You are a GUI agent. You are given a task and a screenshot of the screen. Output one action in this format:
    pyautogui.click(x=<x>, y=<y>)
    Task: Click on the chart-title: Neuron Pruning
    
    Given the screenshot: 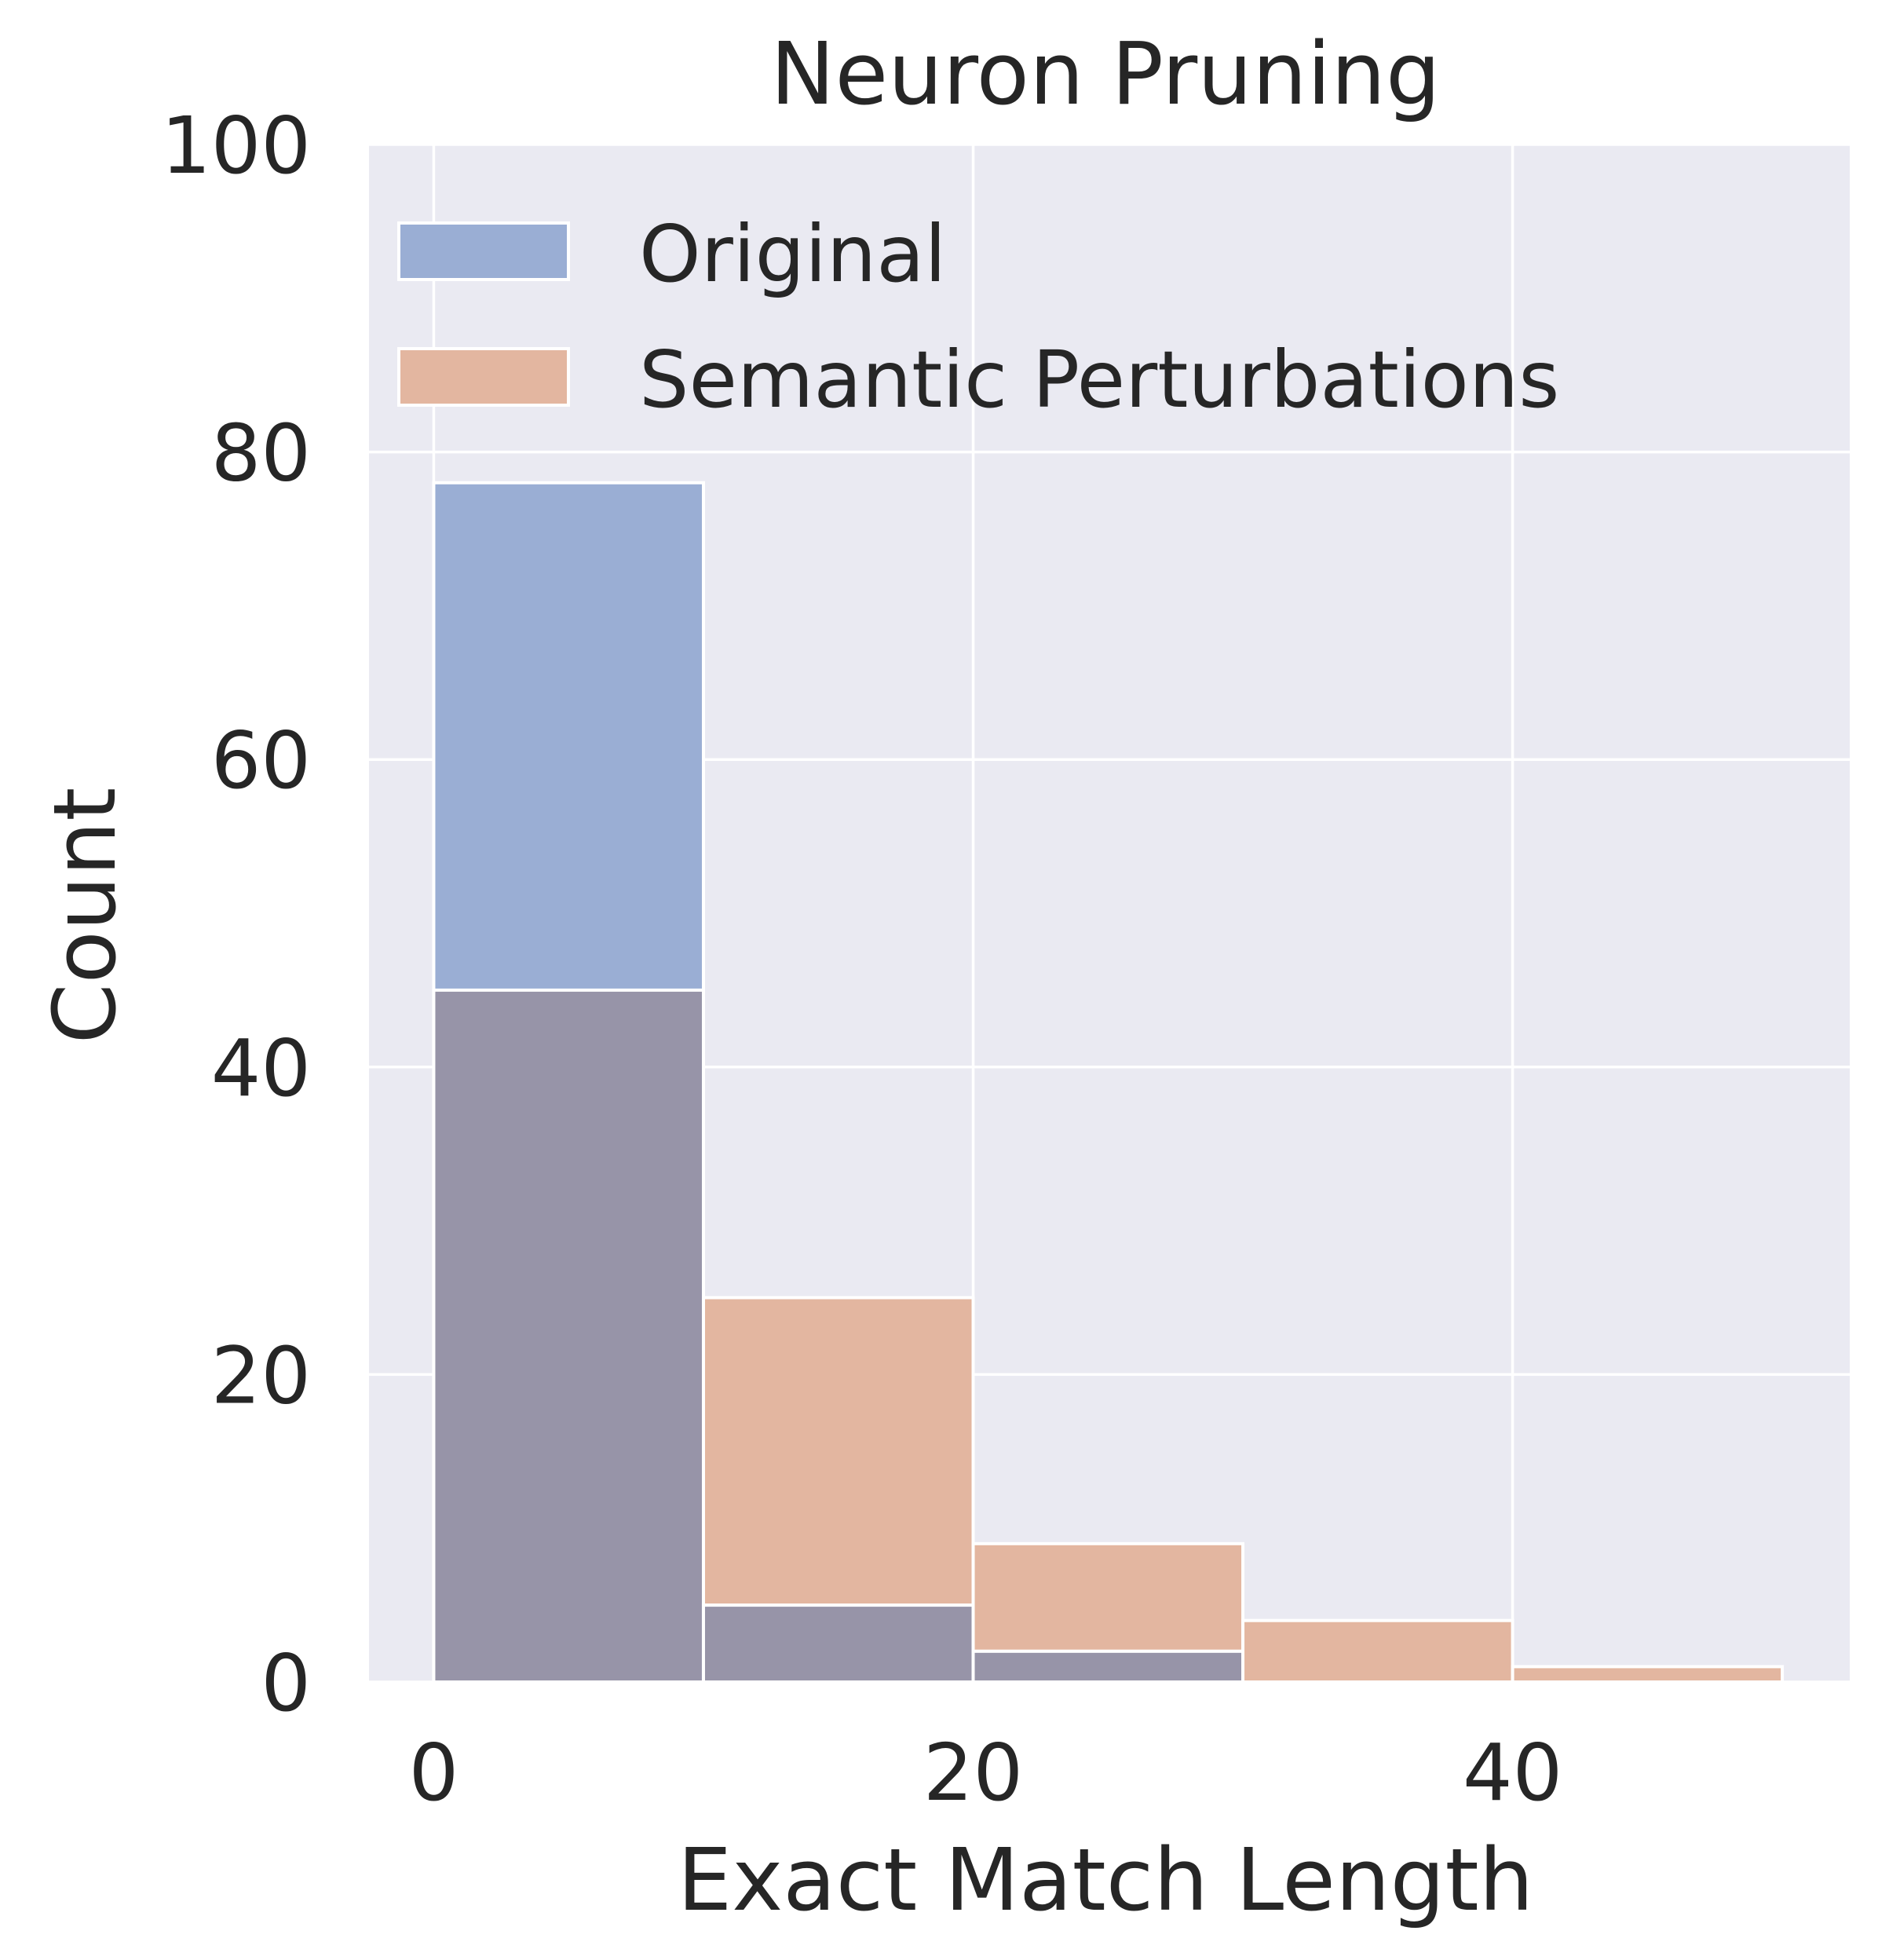 What is the action you would take?
    pyautogui.click(x=1105, y=74)
    